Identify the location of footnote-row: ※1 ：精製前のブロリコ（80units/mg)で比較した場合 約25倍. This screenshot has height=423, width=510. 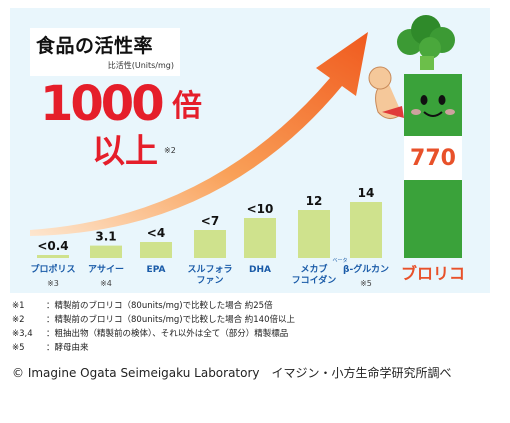
(153, 306).